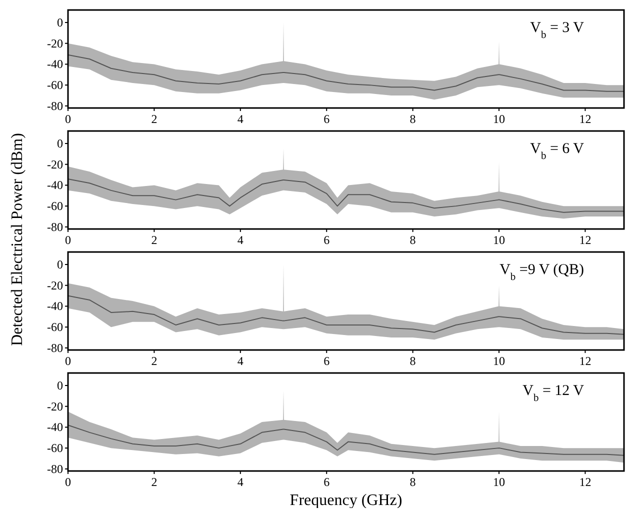 This screenshot has height=518, width=636. What do you see at coordinates (557, 30) in the screenshot?
I see `annotation: V$_{b}$ = 3 V` at bounding box center [557, 30].